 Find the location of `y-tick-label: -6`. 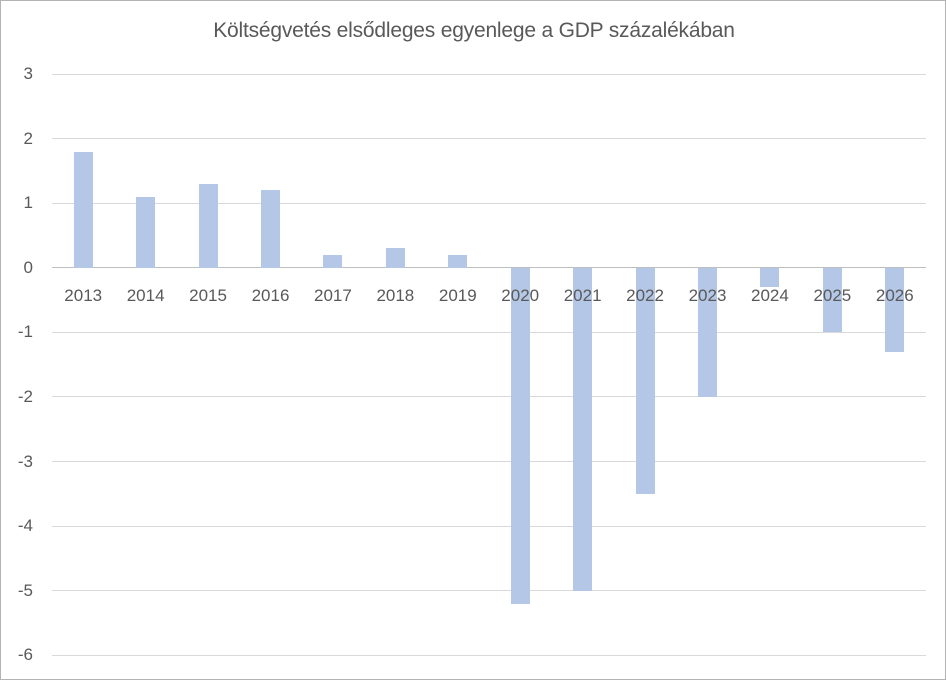

y-tick-label: -6 is located at coordinates (25, 655).